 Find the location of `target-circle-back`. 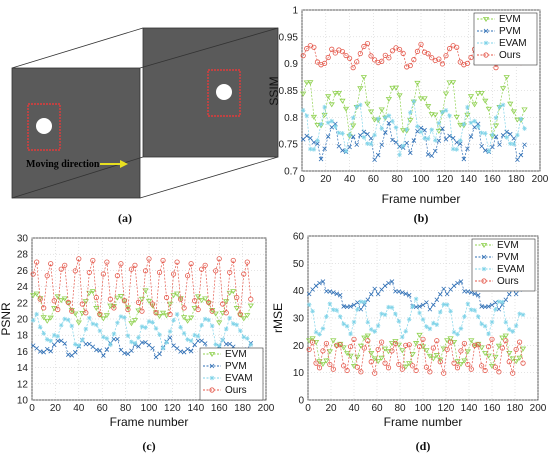

target-circle-back is located at coordinates (224, 92).